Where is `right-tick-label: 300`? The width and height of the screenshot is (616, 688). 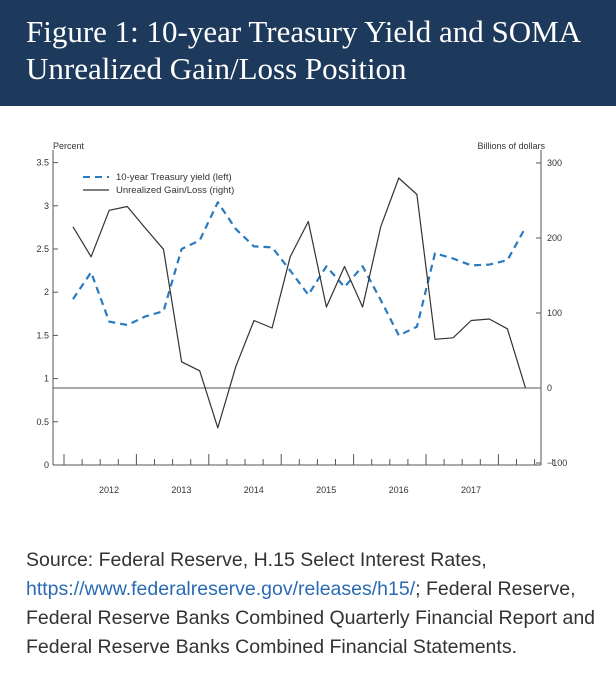 right-tick-label: 300 is located at coordinates (554, 163).